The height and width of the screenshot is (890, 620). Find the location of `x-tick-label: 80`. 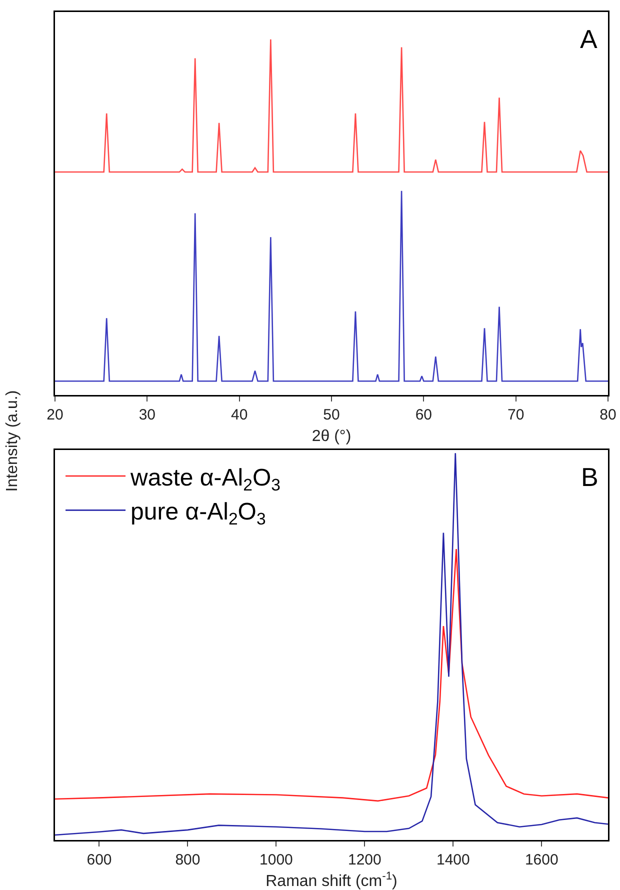

x-tick-label: 80 is located at coordinates (608, 415).